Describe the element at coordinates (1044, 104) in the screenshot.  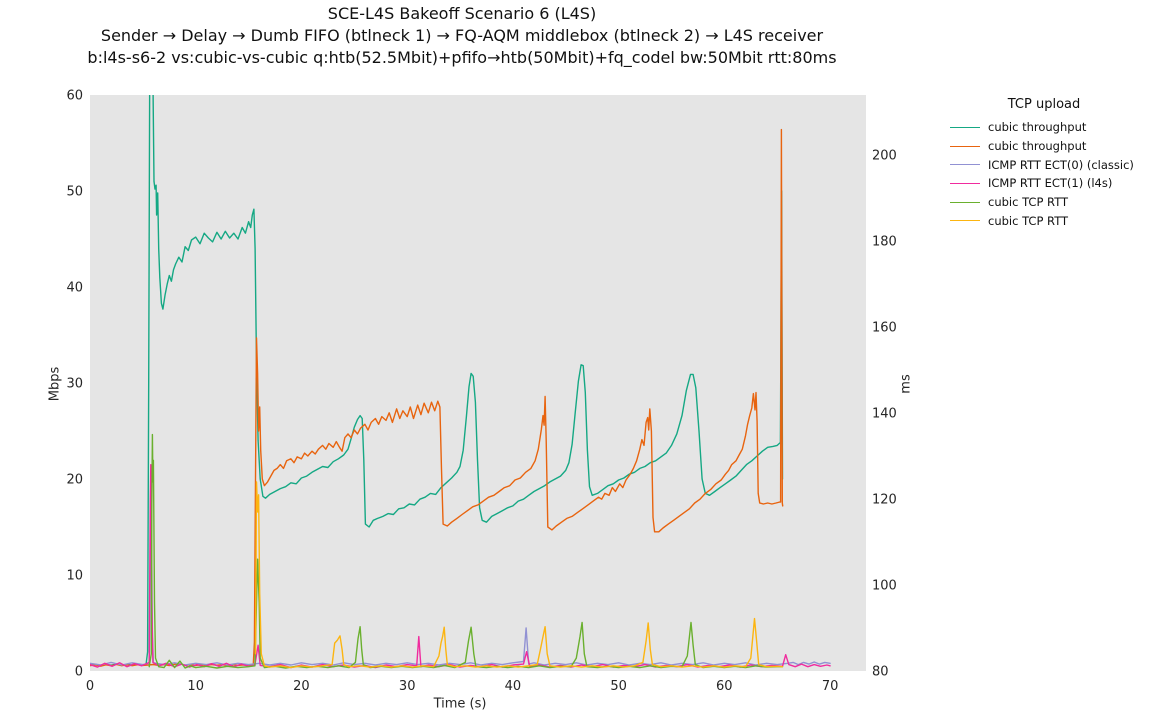
I see `legend-title: TCP upload` at that location.